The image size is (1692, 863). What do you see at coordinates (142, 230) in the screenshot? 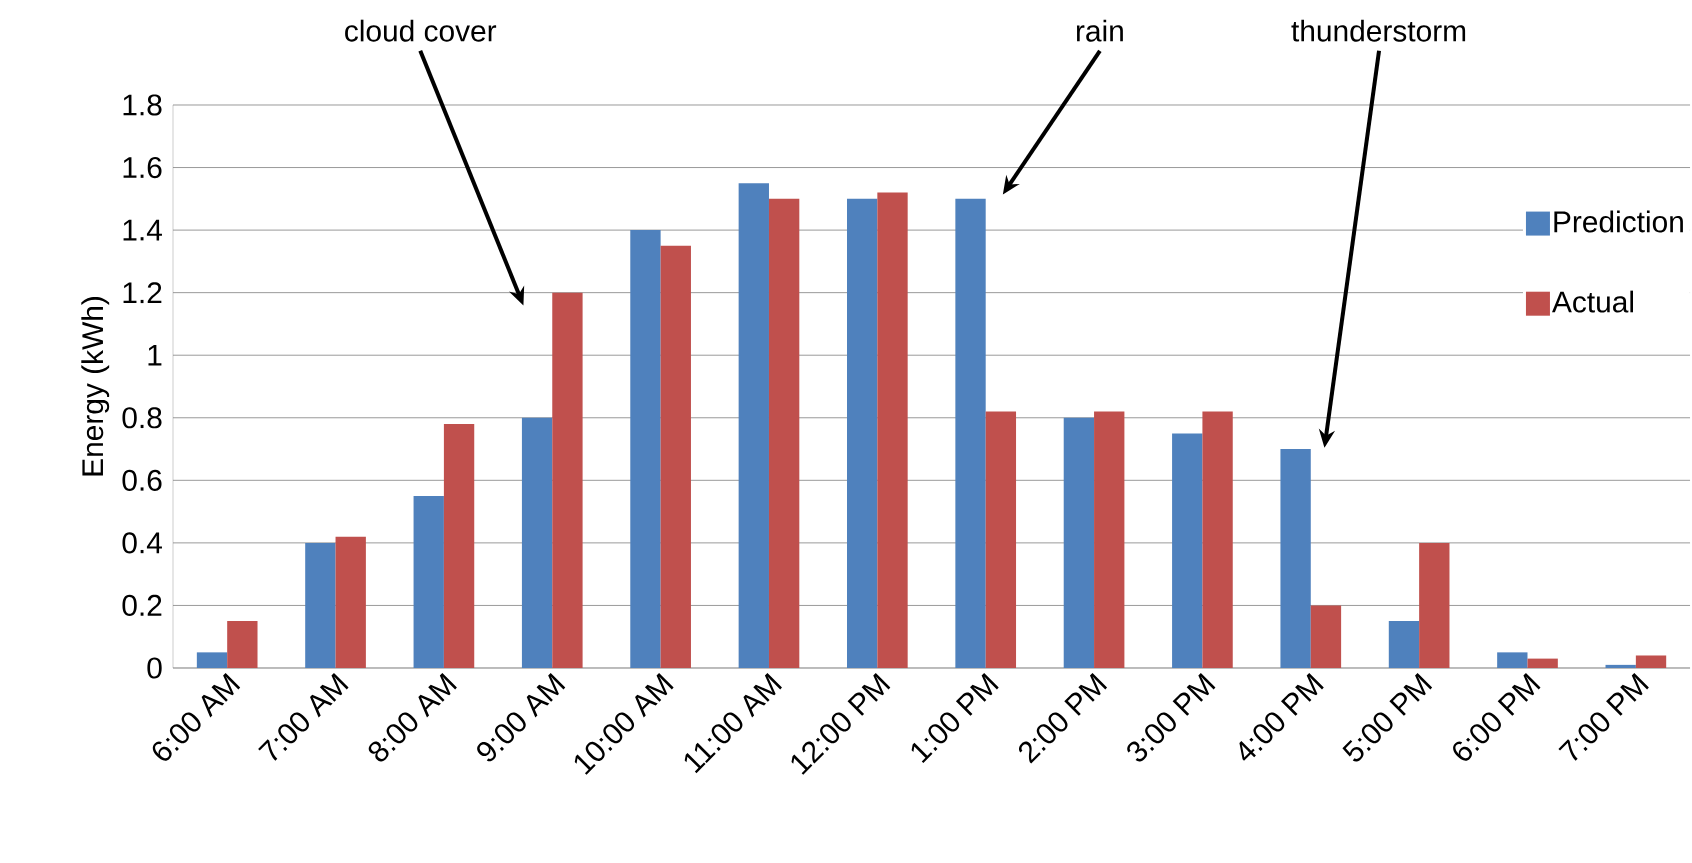
I see `y-tick-label: 1.4` at bounding box center [142, 230].